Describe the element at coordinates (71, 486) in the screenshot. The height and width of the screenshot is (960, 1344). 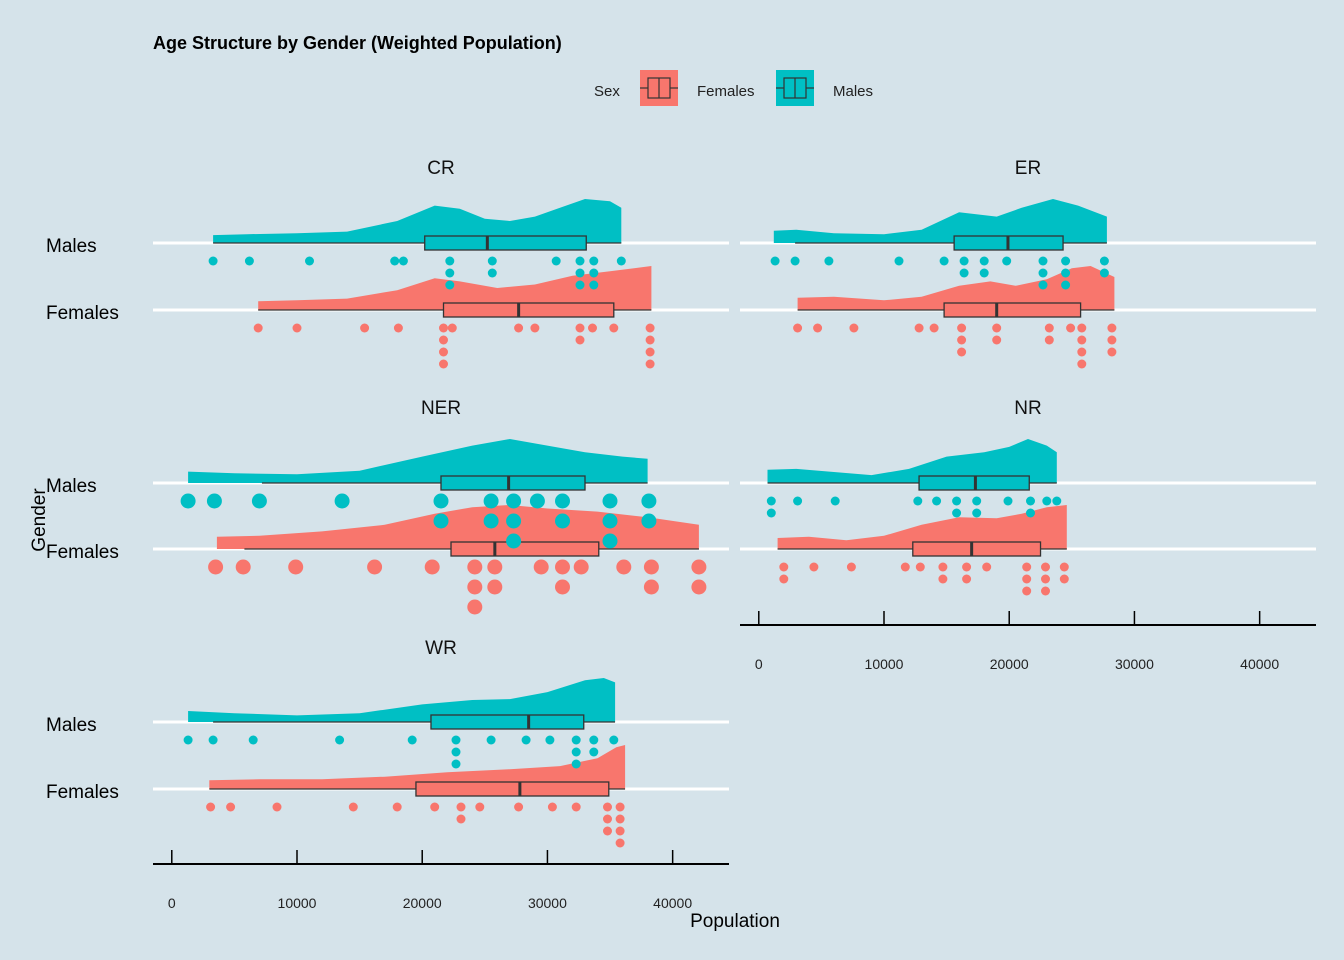
I see `y-tick-ner-males: Males` at that location.